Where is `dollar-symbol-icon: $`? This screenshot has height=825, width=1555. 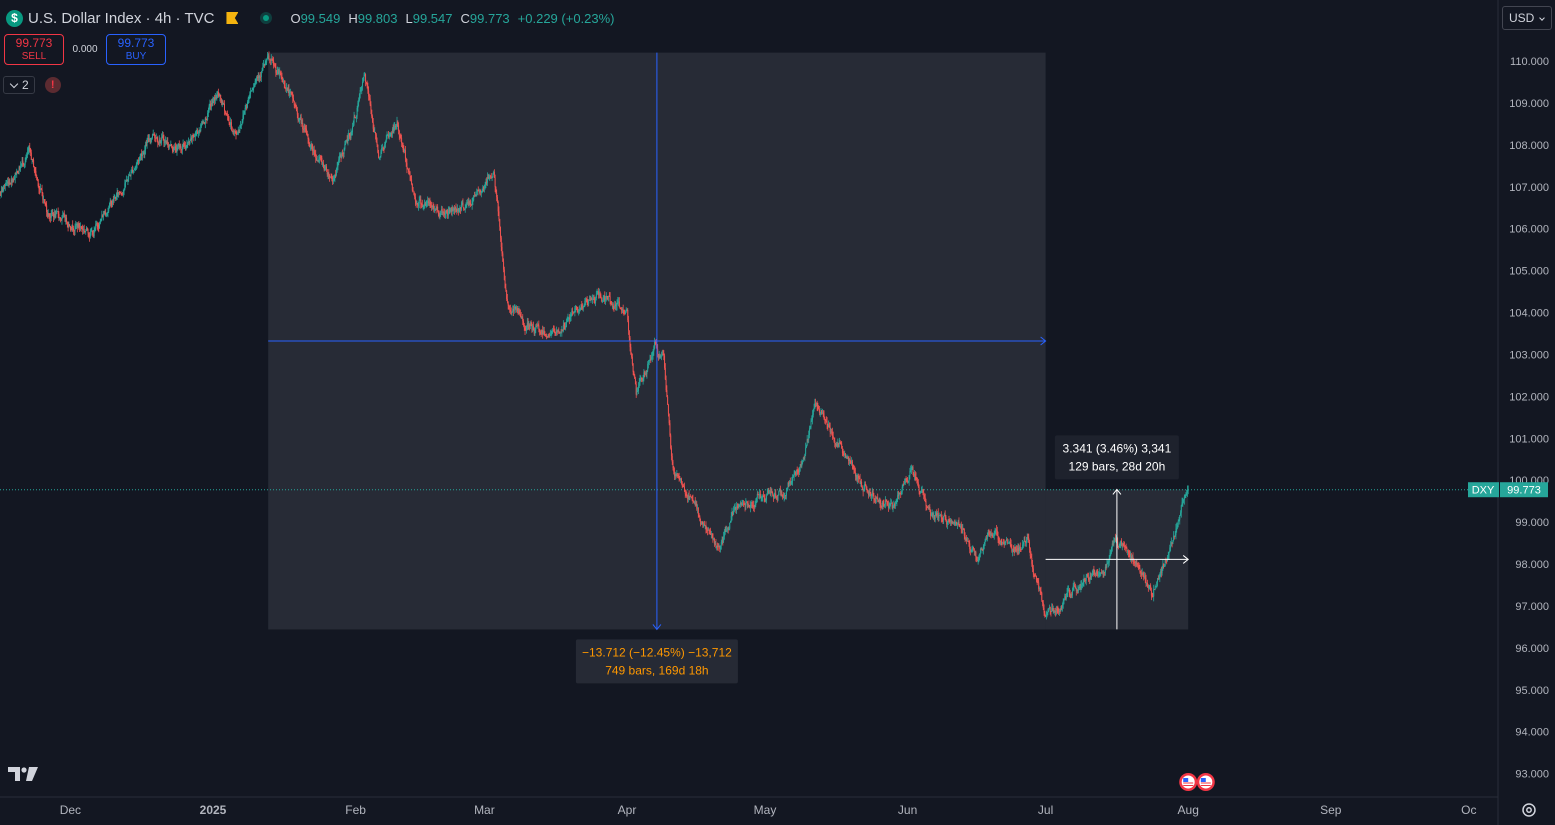 dollar-symbol-icon: $ is located at coordinates (14, 18).